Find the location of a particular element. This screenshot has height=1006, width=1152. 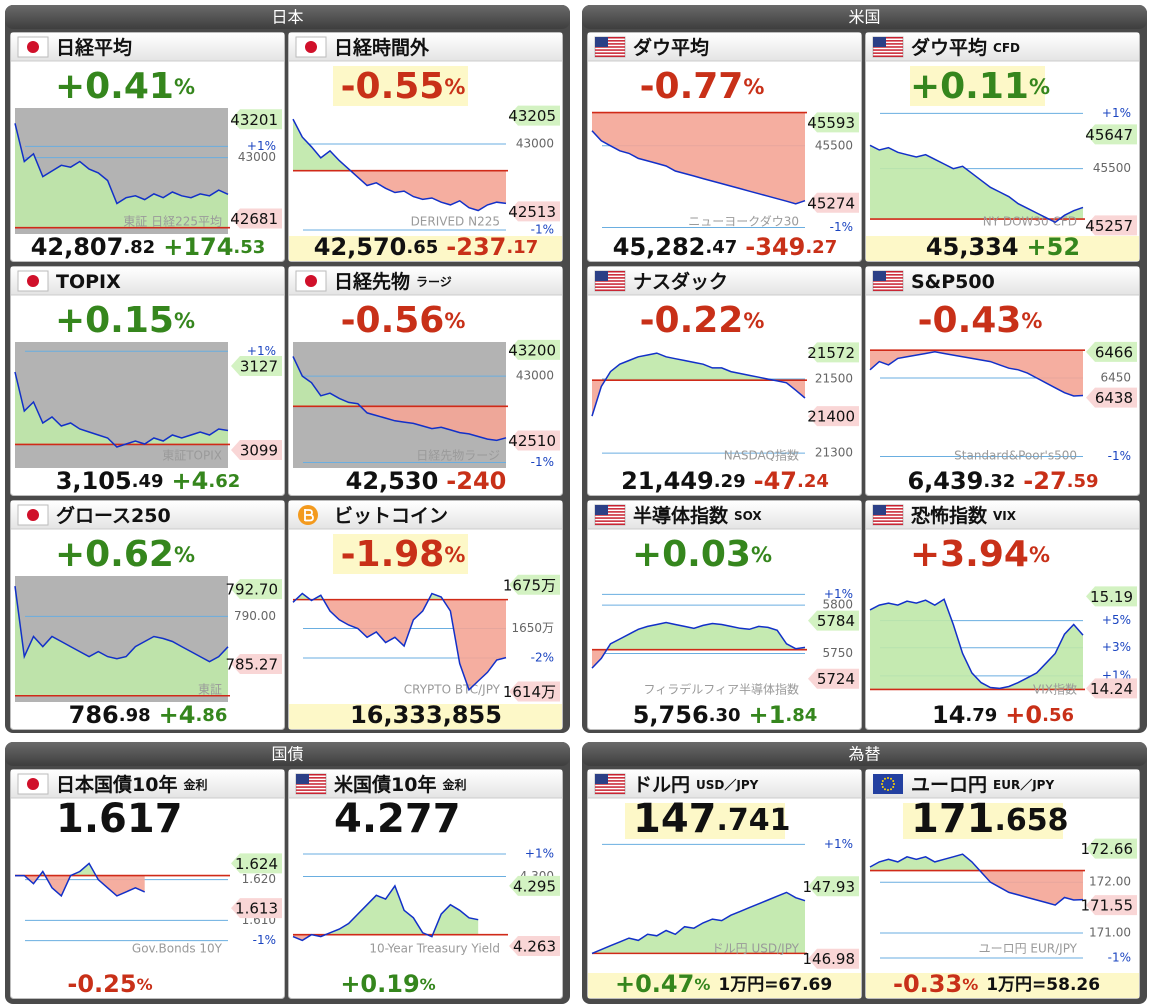

change-value: -1.98 is located at coordinates (393, 554).